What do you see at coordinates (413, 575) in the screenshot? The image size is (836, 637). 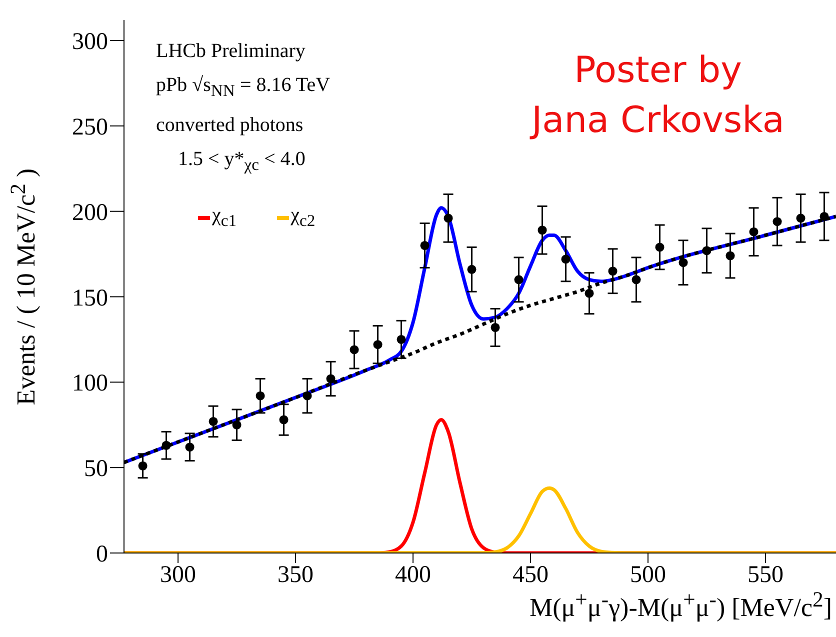 I see `x-tick-label: 400` at bounding box center [413, 575].